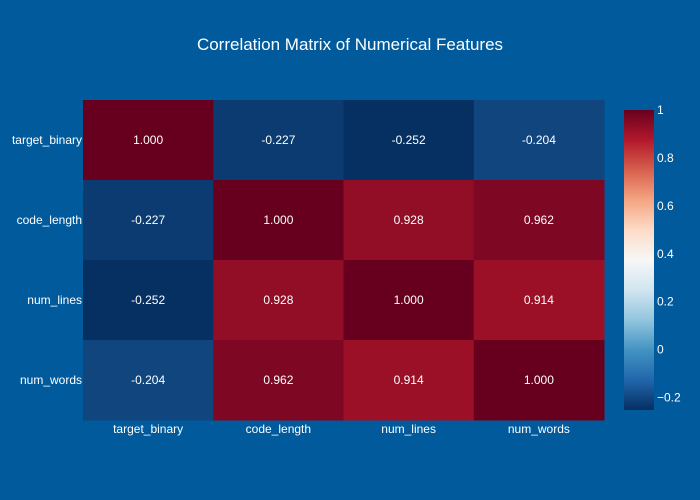  Describe the element at coordinates (665, 302) in the screenshot. I see `colorbar-tick-label: 0.2` at that location.